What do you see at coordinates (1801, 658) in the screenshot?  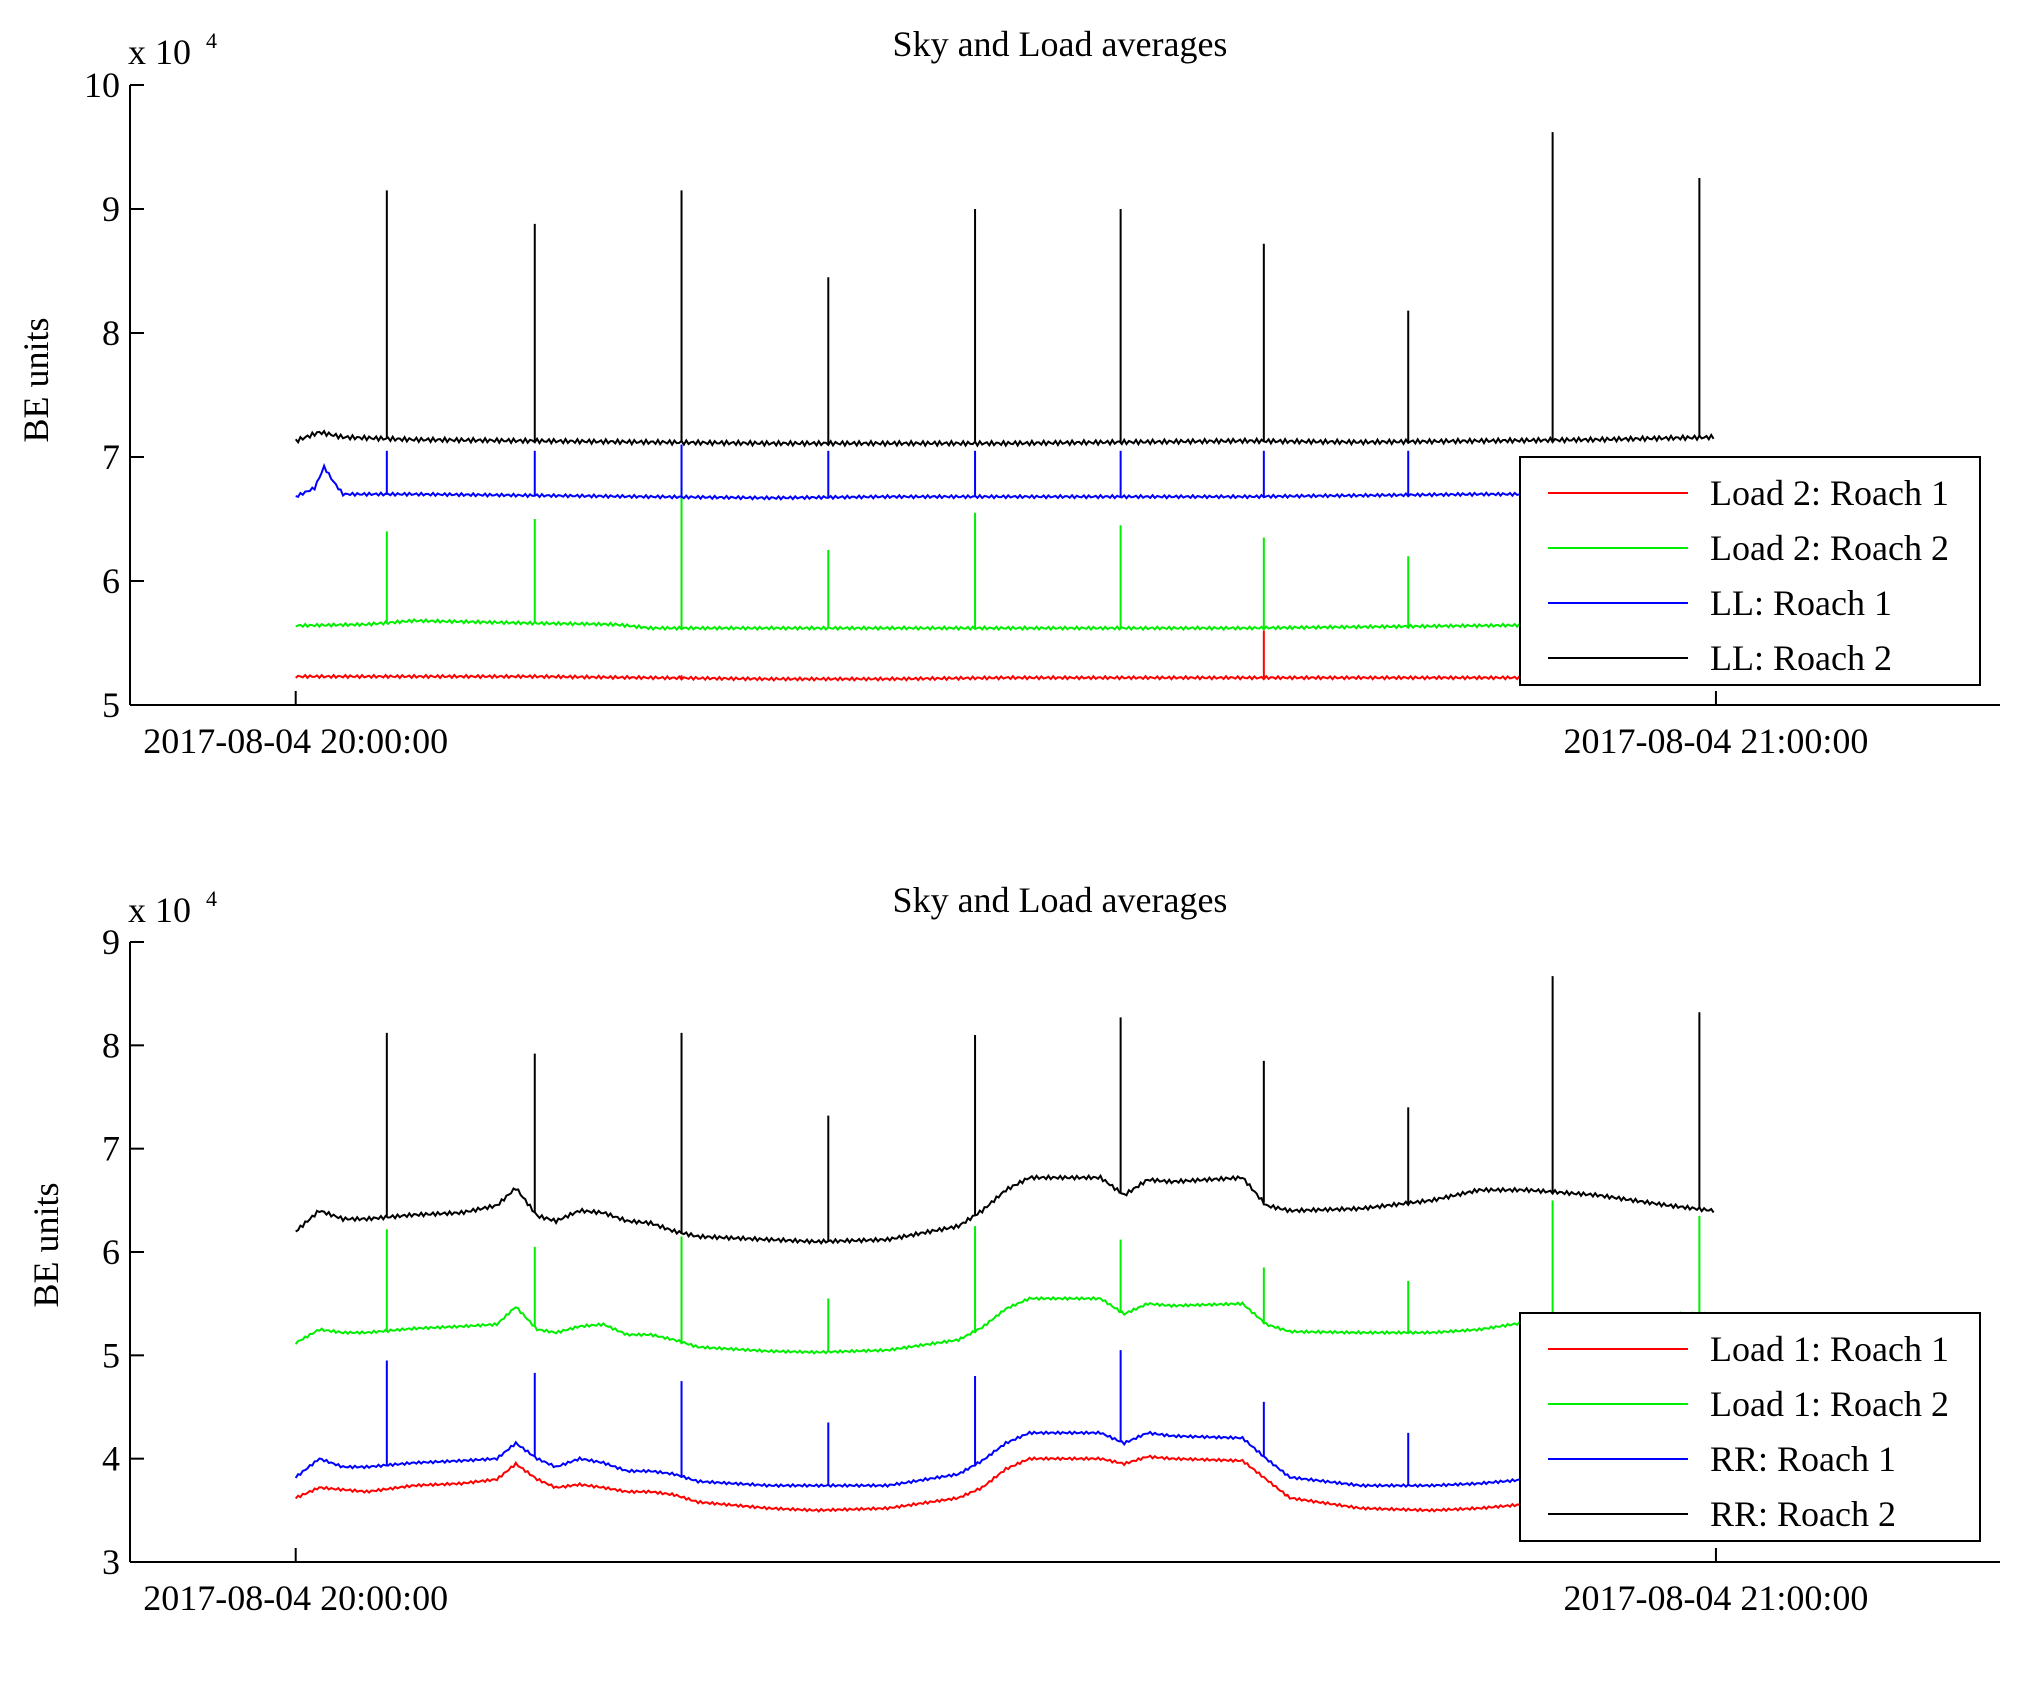 I see `legend-label: LL: Roach 2` at bounding box center [1801, 658].